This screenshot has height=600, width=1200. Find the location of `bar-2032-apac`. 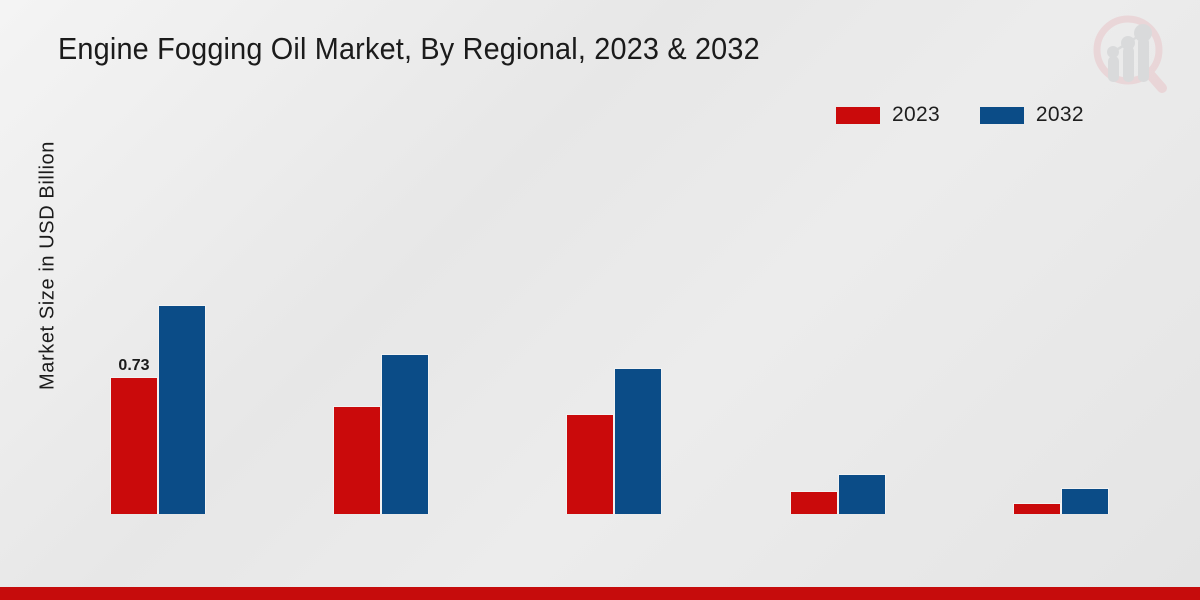

bar-2032-apac is located at coordinates (638, 441).